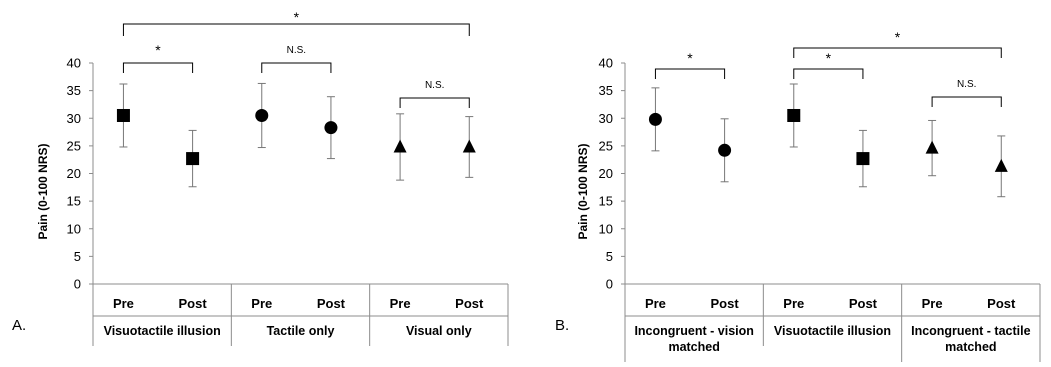 This screenshot has height=367, width=1051. What do you see at coordinates (693, 331) in the screenshot?
I see `p2-group-label: Incongruent - vision` at bounding box center [693, 331].